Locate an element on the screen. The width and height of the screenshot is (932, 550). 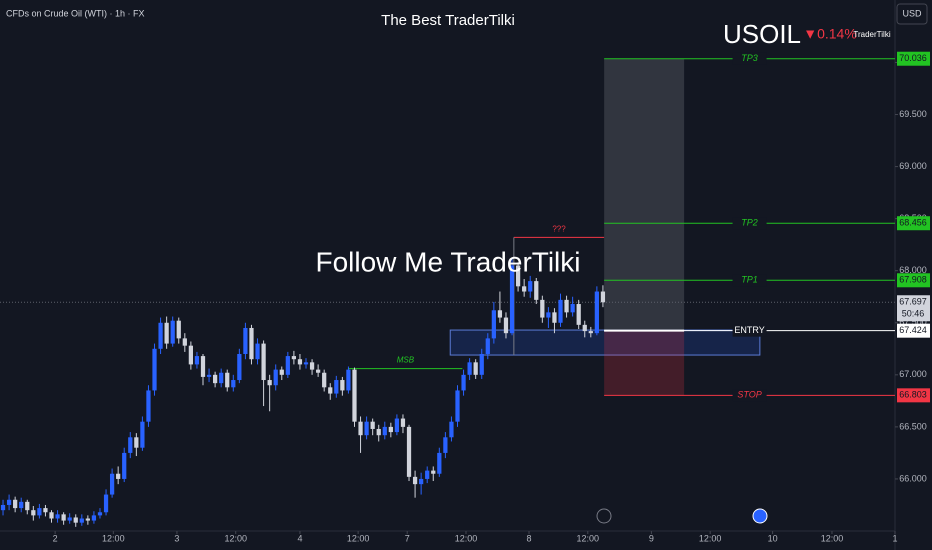
price-label: 67.424 is located at coordinates (913, 330).